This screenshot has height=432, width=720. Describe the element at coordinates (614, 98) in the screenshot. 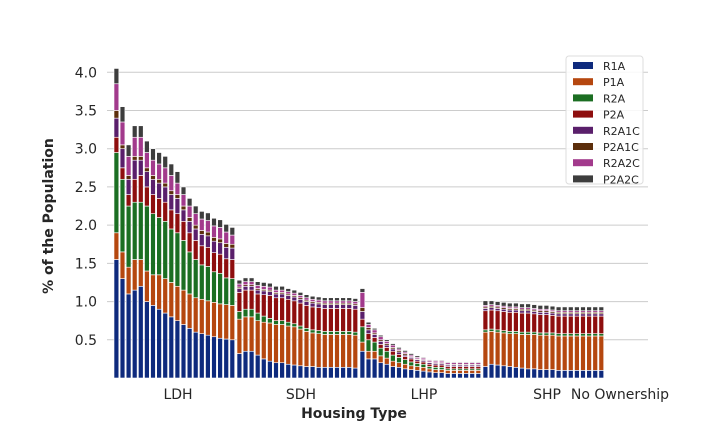

I see `legend-label: R2A` at that location.